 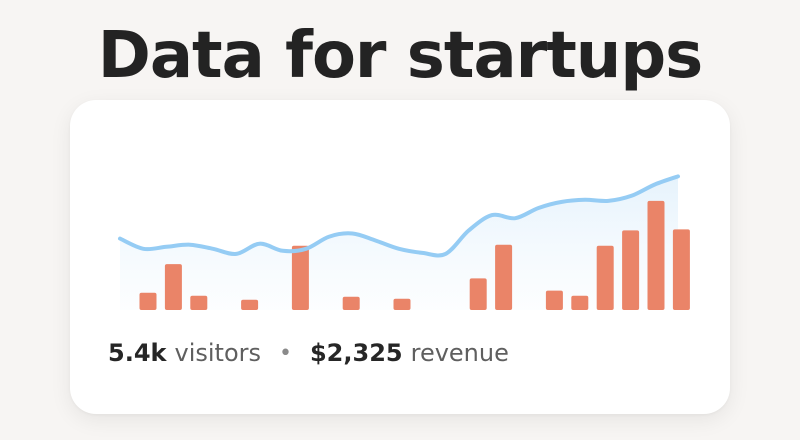 What do you see at coordinates (459, 353) in the screenshot?
I see `revenue-label: revenue` at bounding box center [459, 353].